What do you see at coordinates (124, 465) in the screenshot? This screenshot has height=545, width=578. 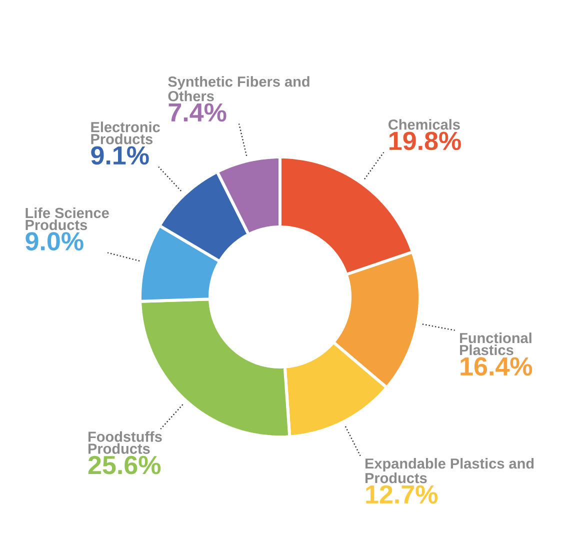 I see `data-label: 25.6%` at bounding box center [124, 465].